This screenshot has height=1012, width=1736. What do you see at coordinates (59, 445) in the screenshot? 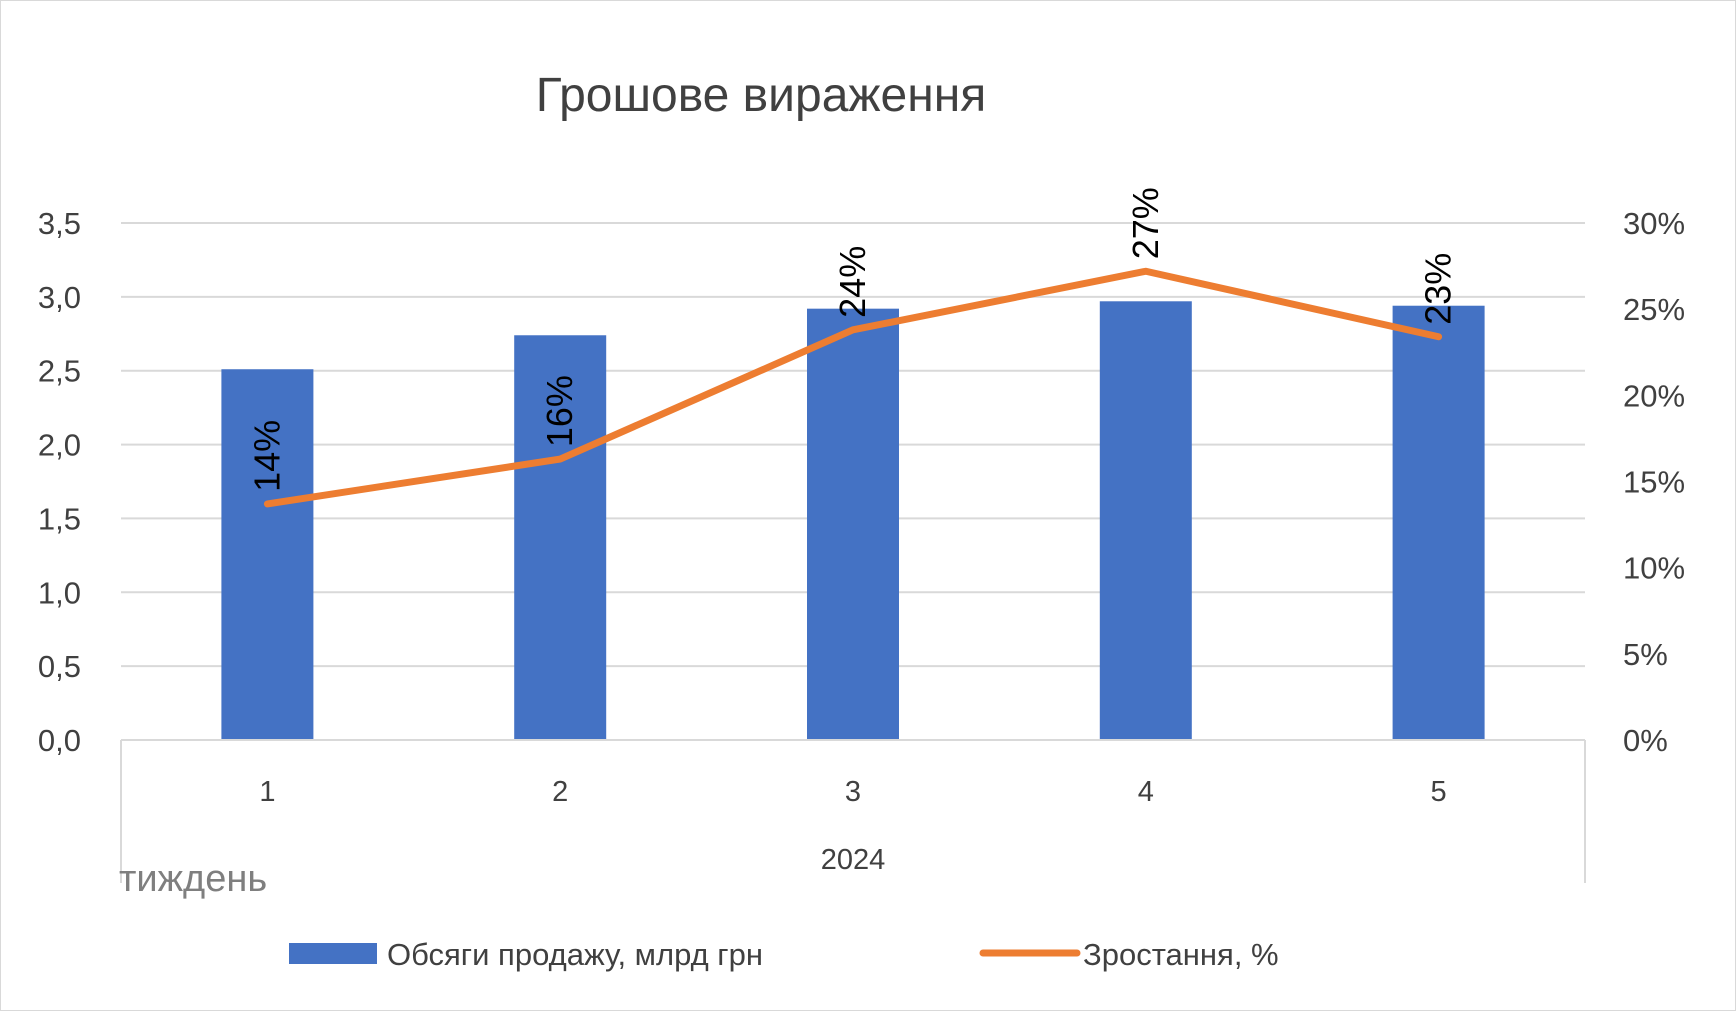
I see `y-tick-label: 2,0` at bounding box center [59, 445].